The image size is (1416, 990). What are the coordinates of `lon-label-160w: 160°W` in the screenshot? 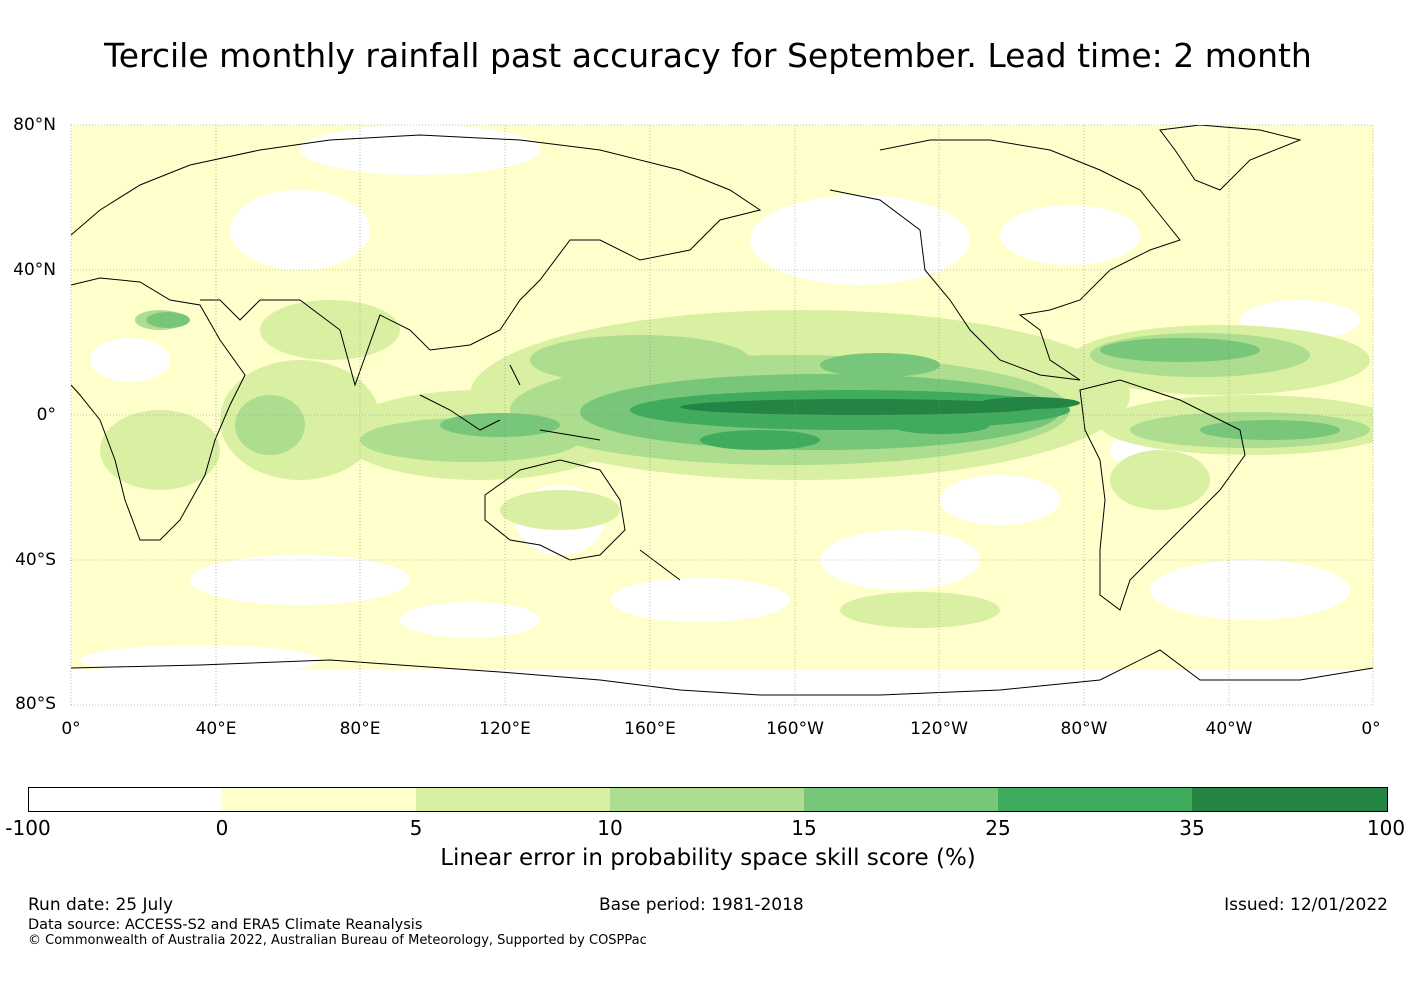 It's located at (795, 729).